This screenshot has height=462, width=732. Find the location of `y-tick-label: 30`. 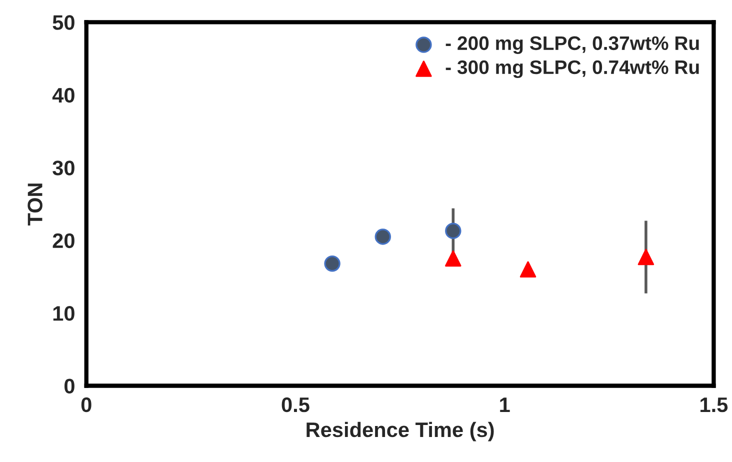

y-tick-label: 30 is located at coordinates (63, 168).